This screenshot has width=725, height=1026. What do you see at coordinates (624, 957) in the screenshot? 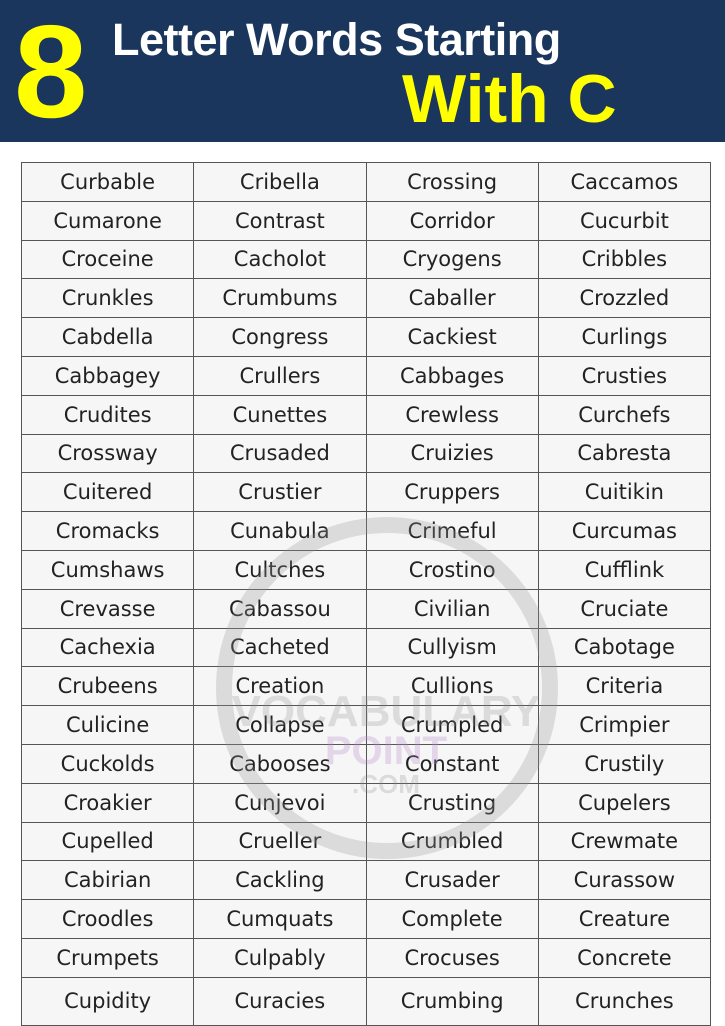
I see `word-cell: Concrete` at bounding box center [624, 957].